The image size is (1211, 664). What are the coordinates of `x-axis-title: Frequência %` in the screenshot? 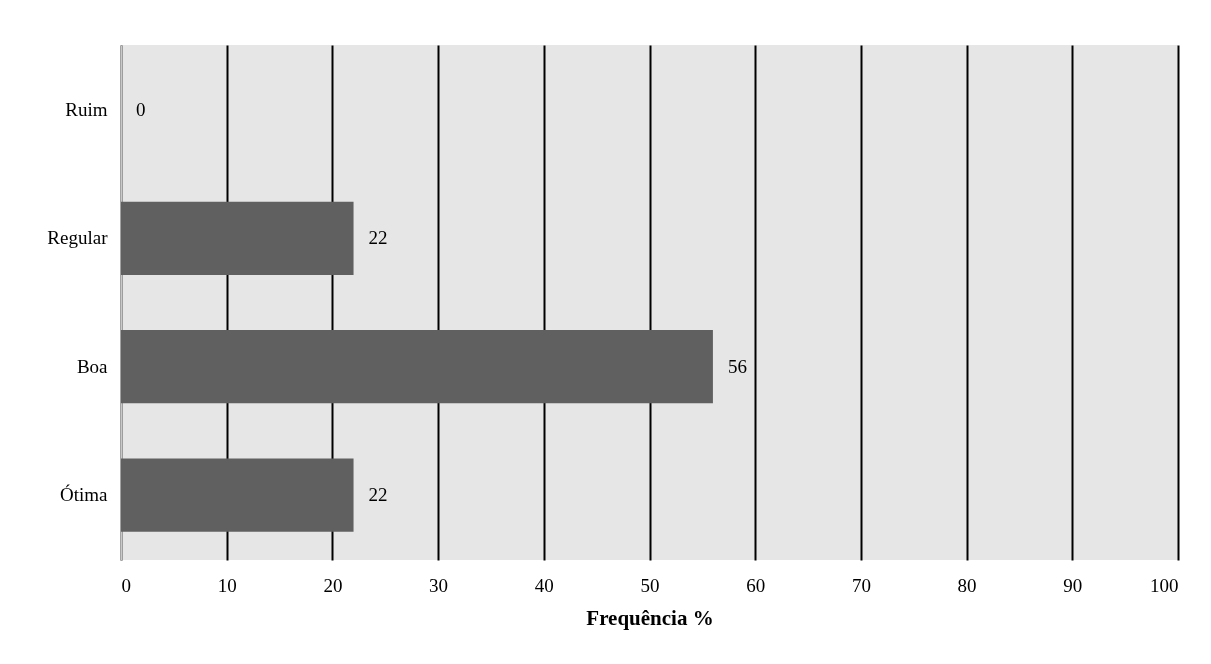 It's located at (650, 617).